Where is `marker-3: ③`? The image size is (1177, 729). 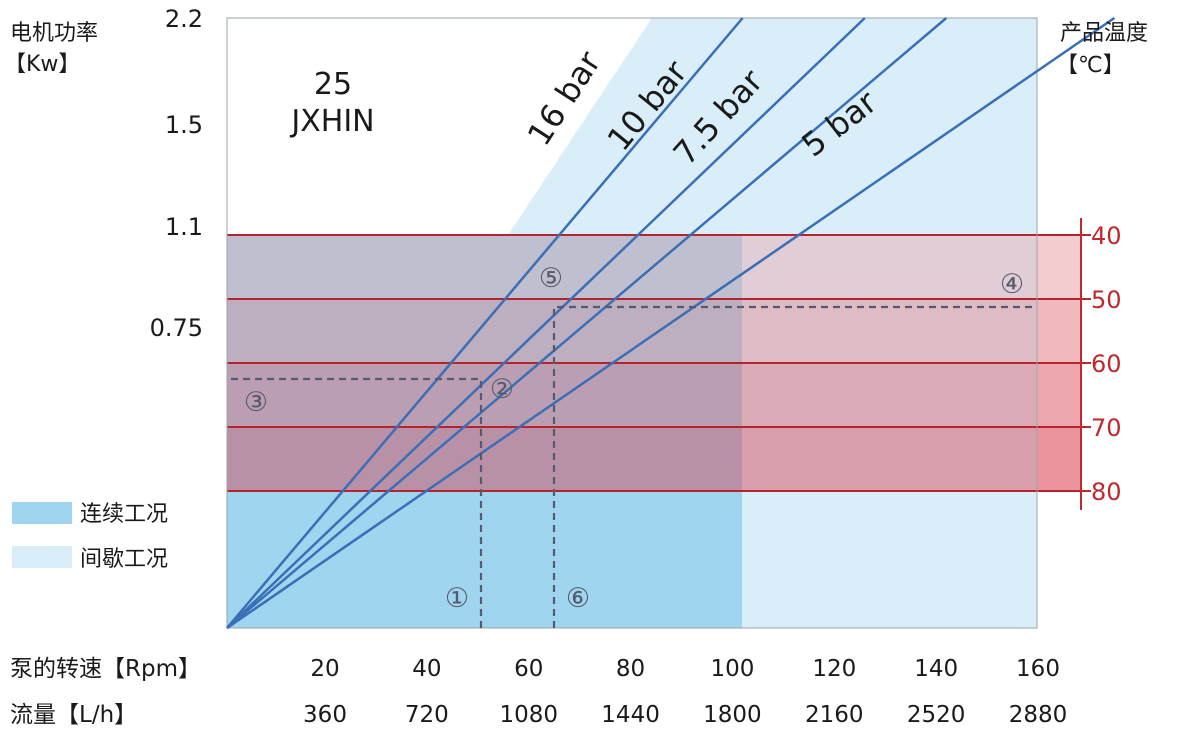 marker-3: ③ is located at coordinates (256, 402).